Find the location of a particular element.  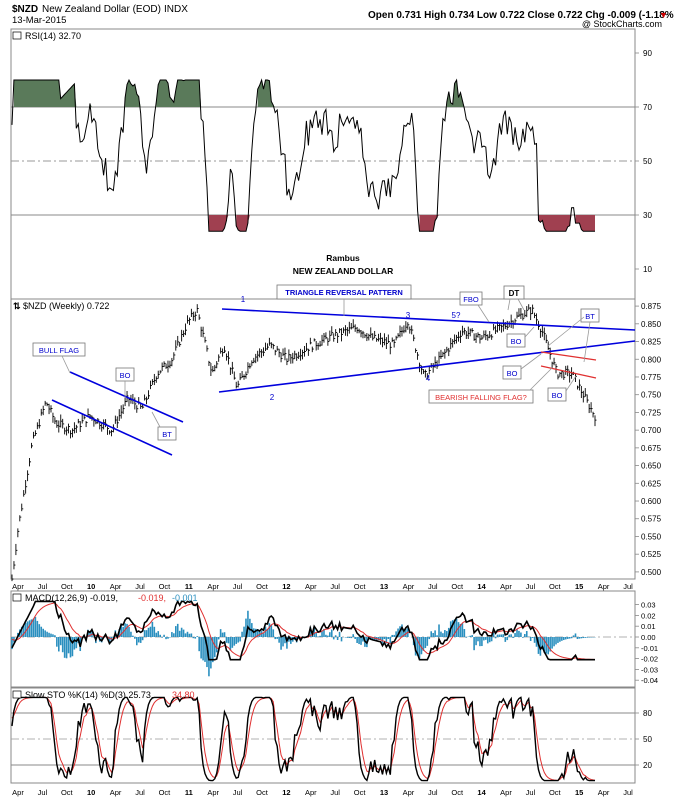

price-tick-label: 0.750 is located at coordinates (651, 395).